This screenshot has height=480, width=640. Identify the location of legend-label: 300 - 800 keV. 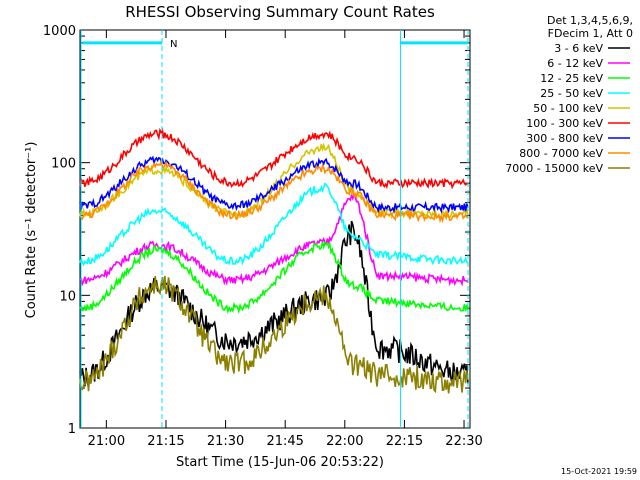
(564, 138).